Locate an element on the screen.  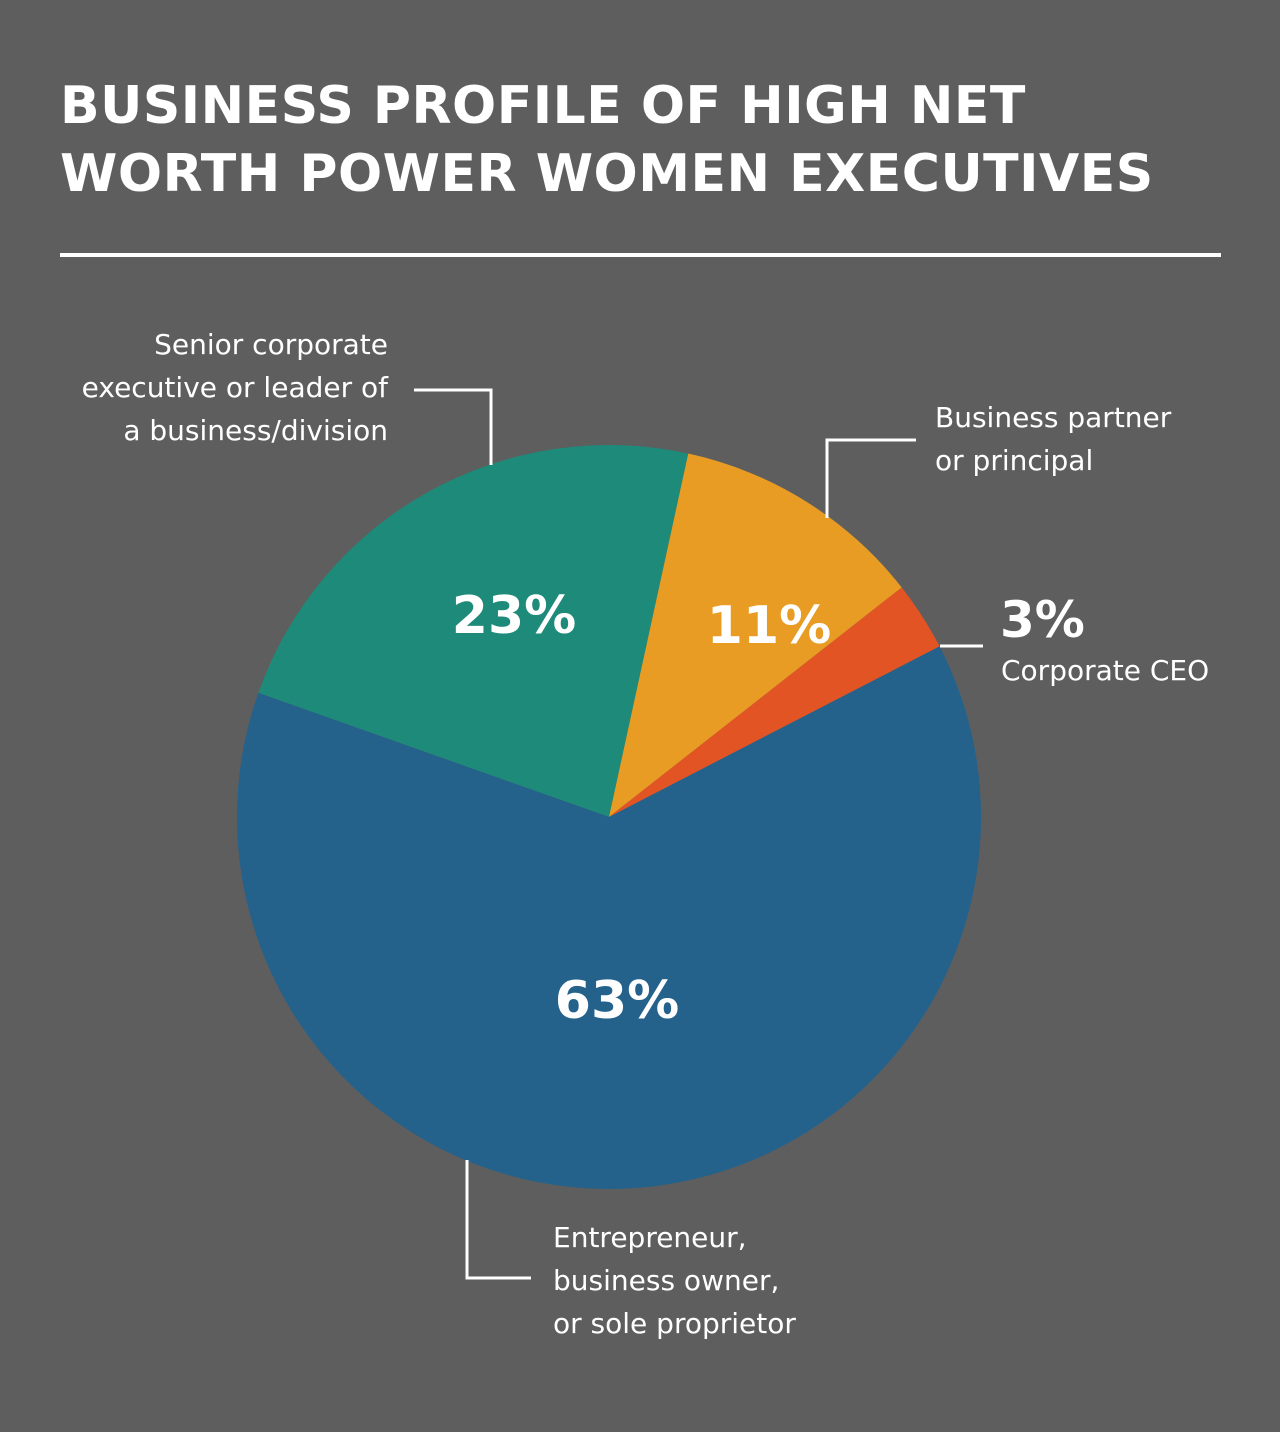
percent-labels: 23% 11% 63% is located at coordinates (641, 808).